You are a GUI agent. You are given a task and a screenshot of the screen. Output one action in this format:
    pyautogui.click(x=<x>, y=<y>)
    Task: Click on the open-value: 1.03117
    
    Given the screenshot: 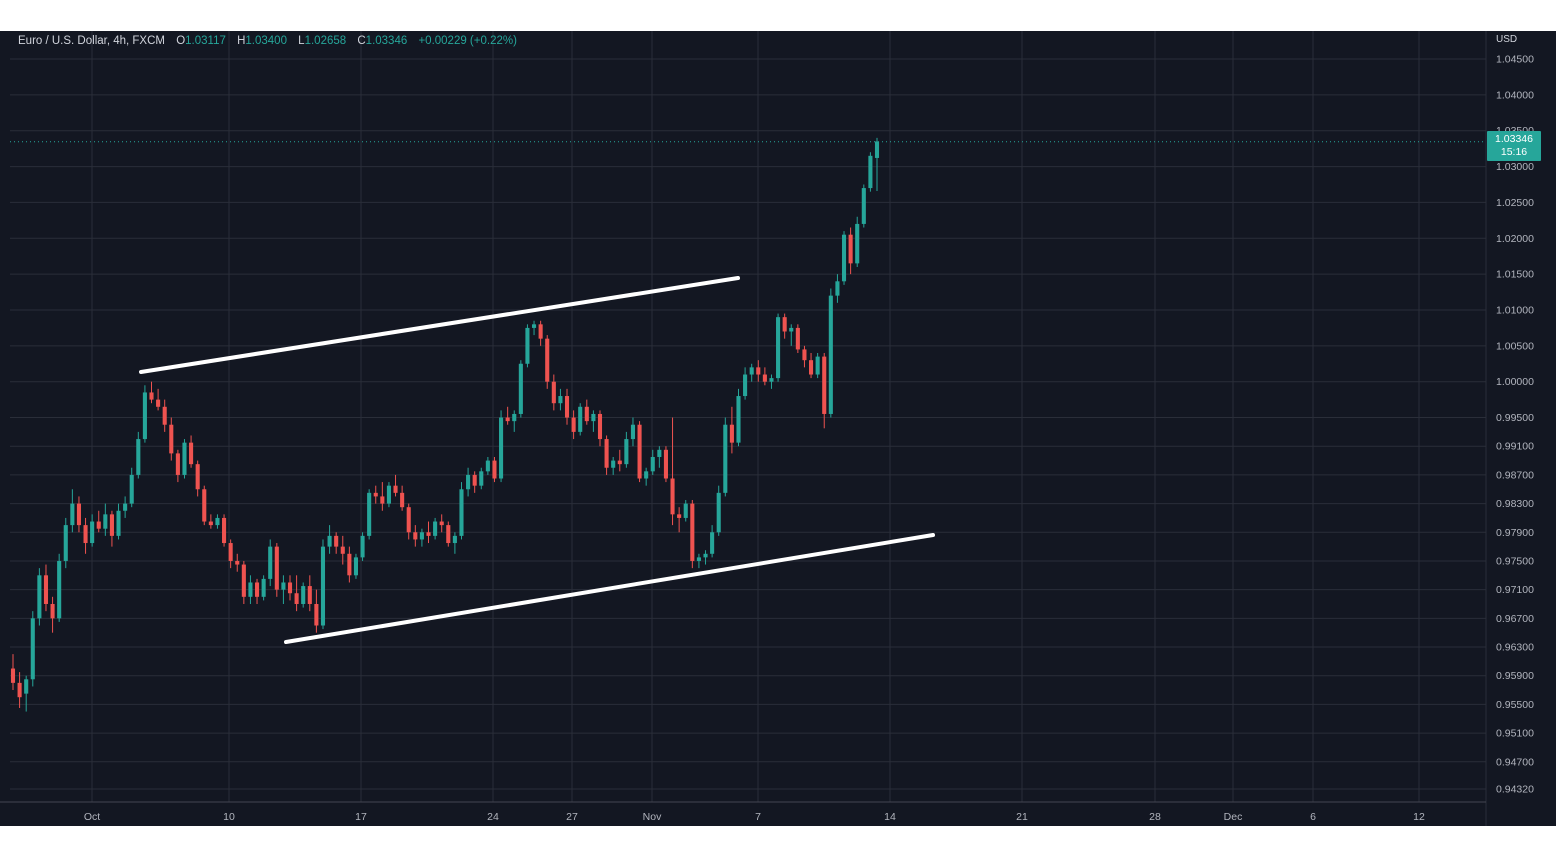 What is the action you would take?
    pyautogui.click(x=205, y=41)
    